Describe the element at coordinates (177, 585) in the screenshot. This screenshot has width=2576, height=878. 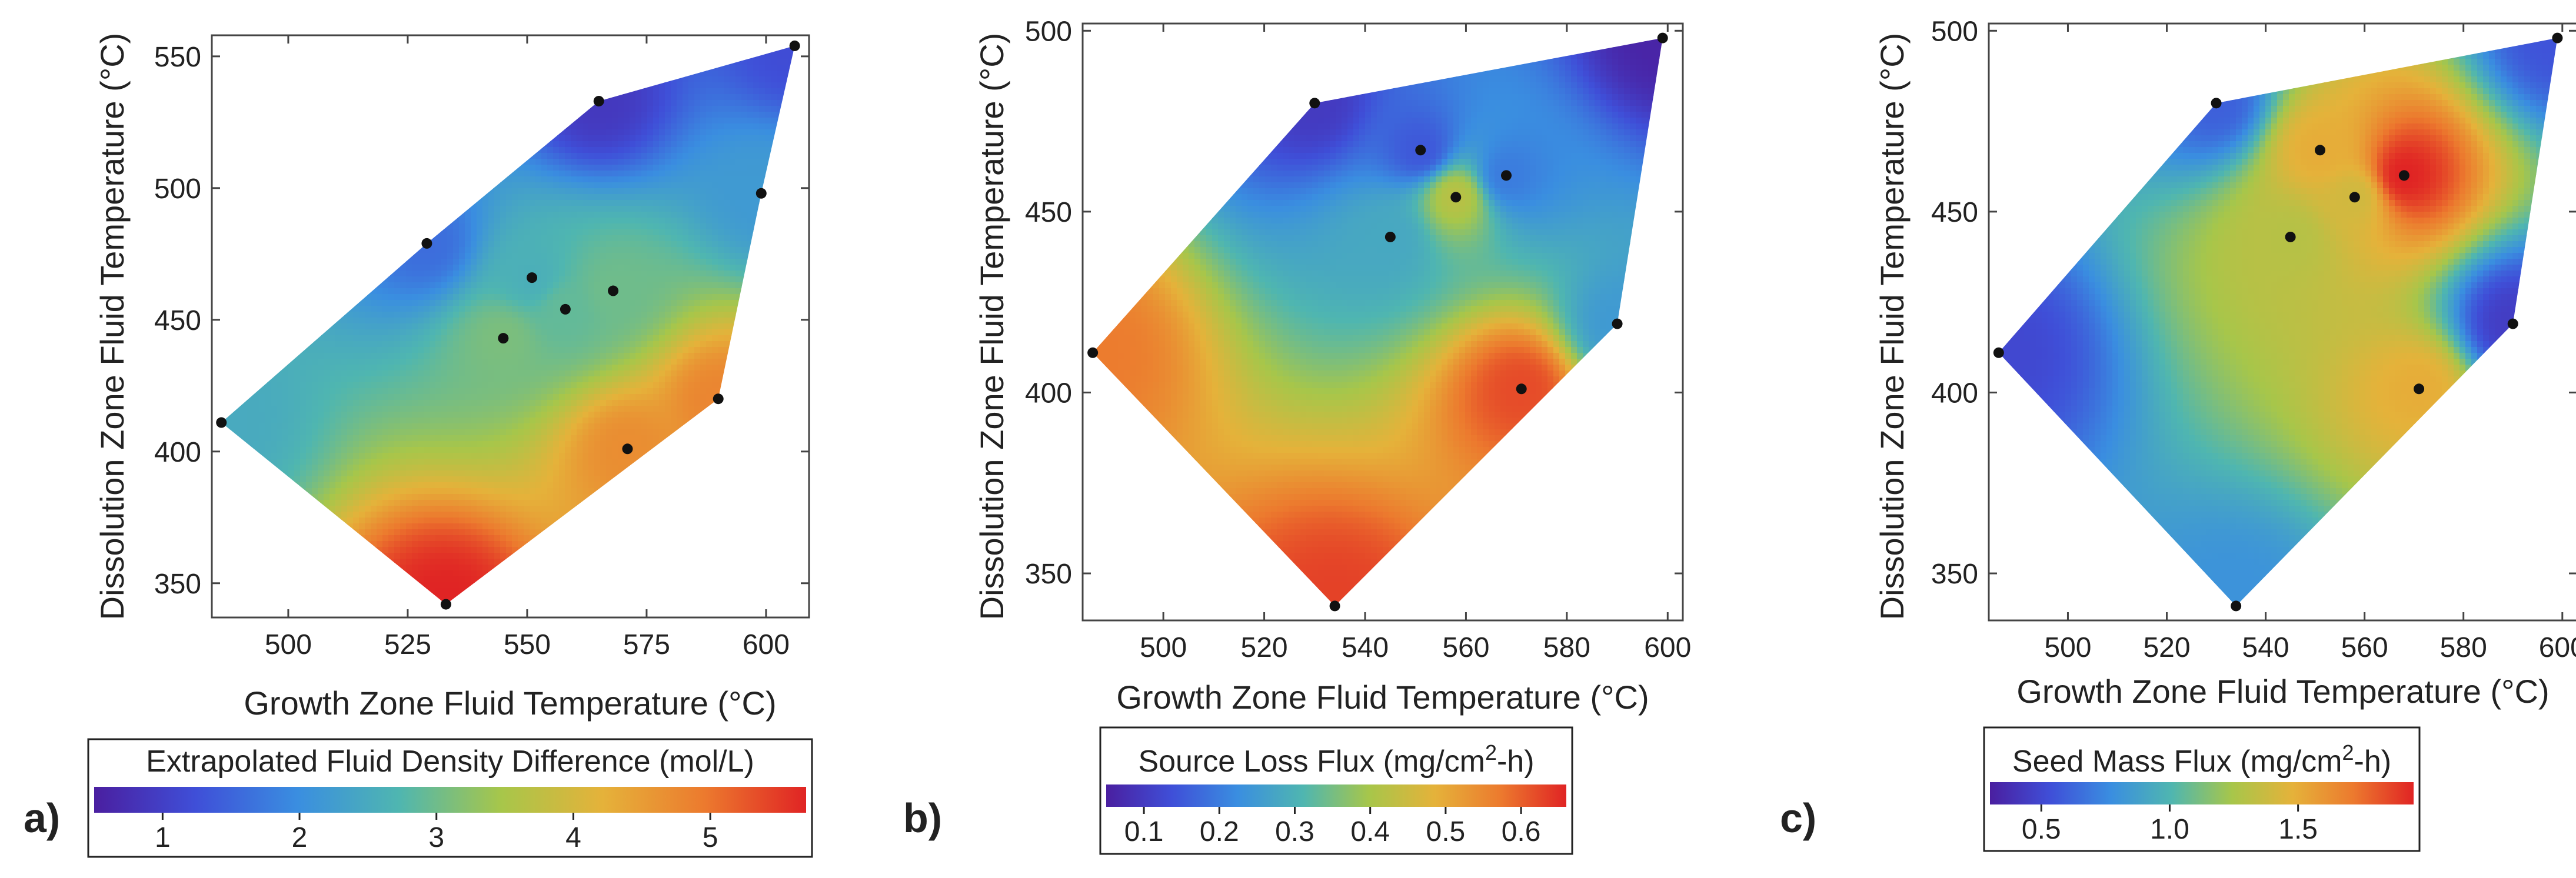
I see `panel-a-y-tick-label: 350` at that location.